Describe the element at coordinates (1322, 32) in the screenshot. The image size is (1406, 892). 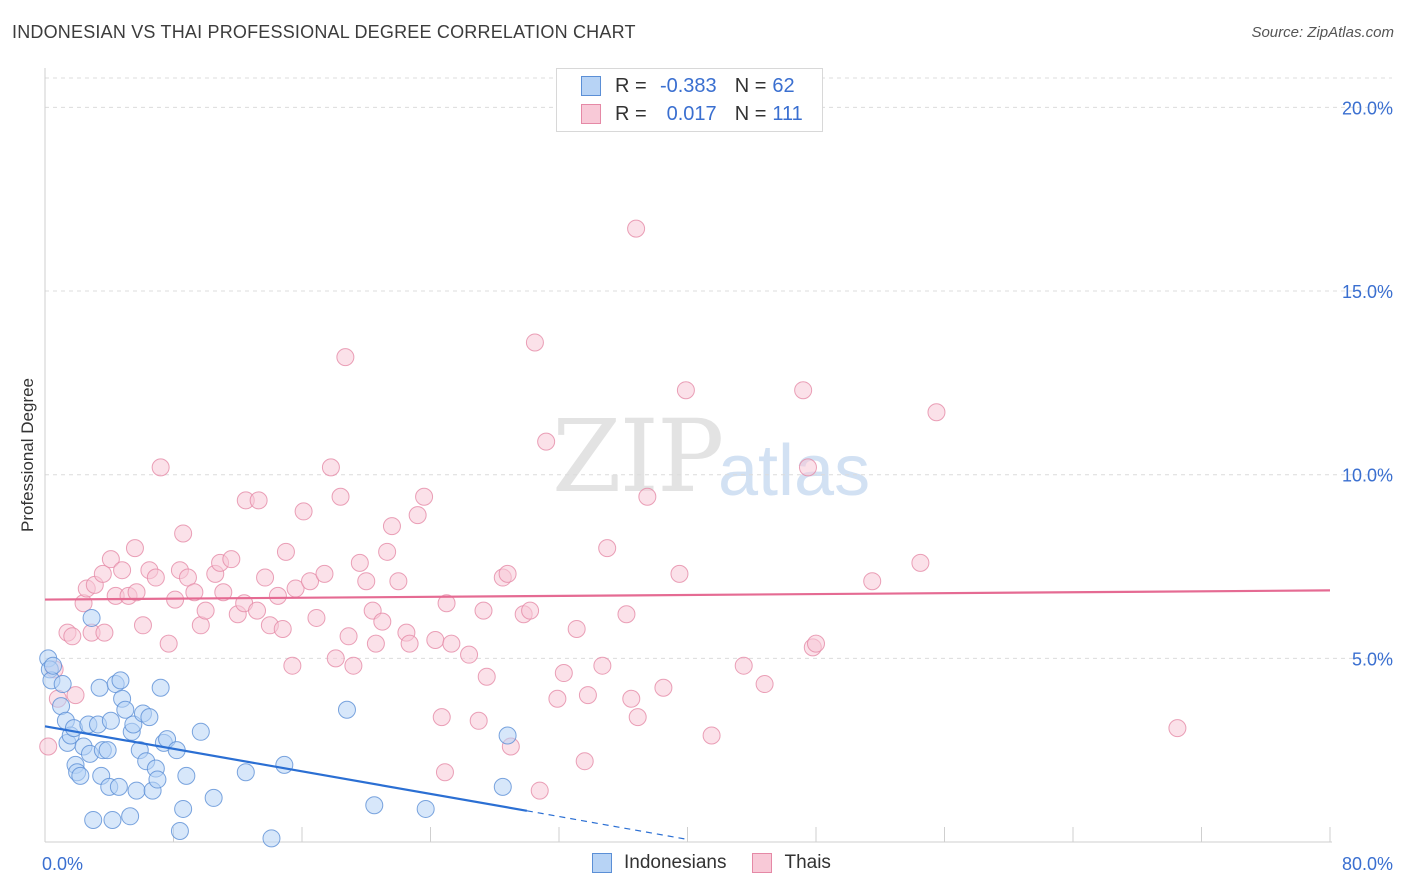
I see `source-label: Source: ZipAtlas.com` at that location.